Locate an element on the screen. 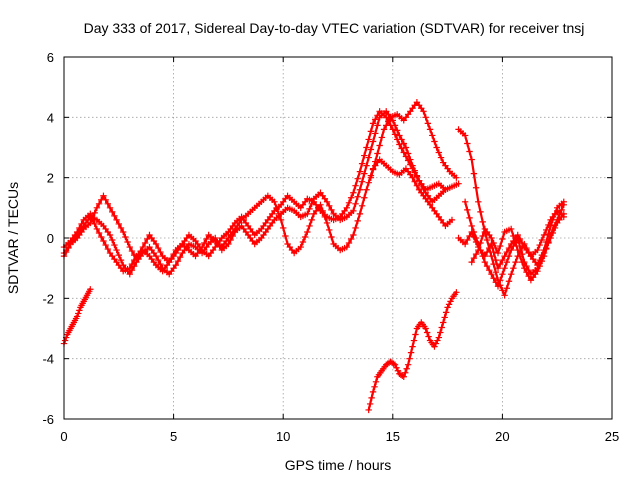  y-tick-label: 4 is located at coordinates (50, 117).